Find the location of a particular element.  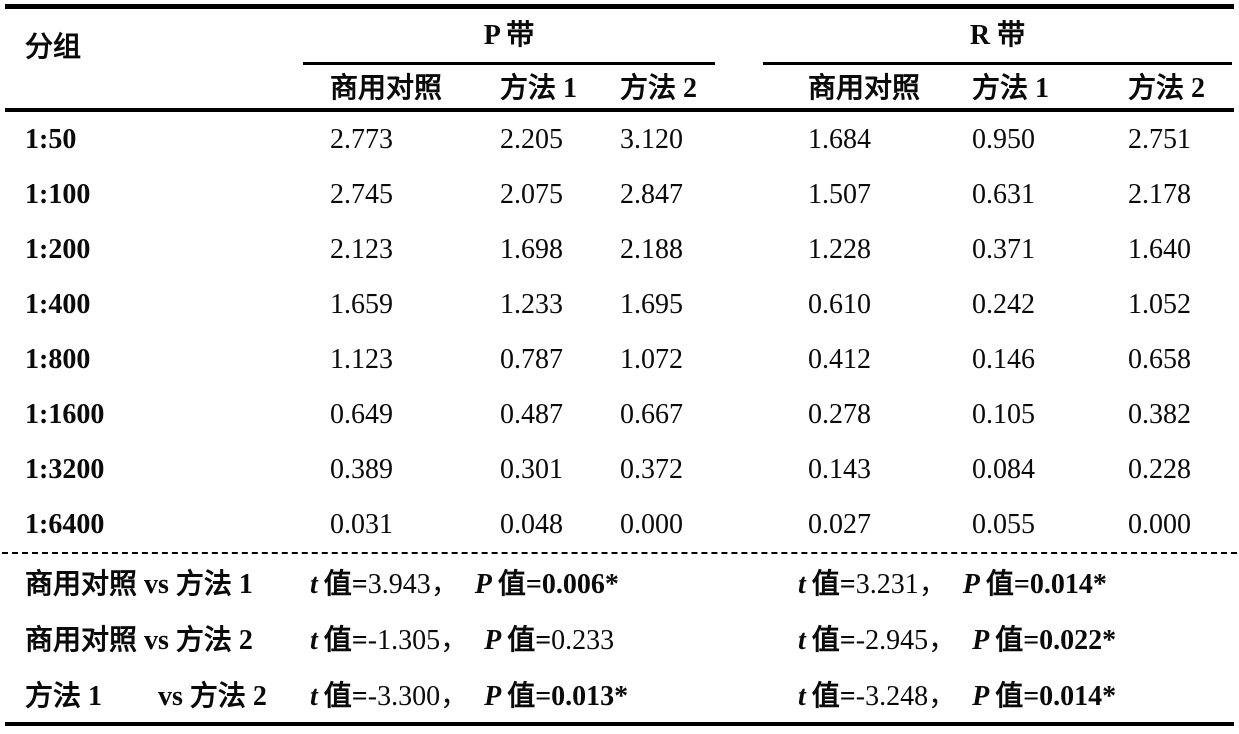

header-band-row: 分组 P 带 R 带 is located at coordinates (619, 37).